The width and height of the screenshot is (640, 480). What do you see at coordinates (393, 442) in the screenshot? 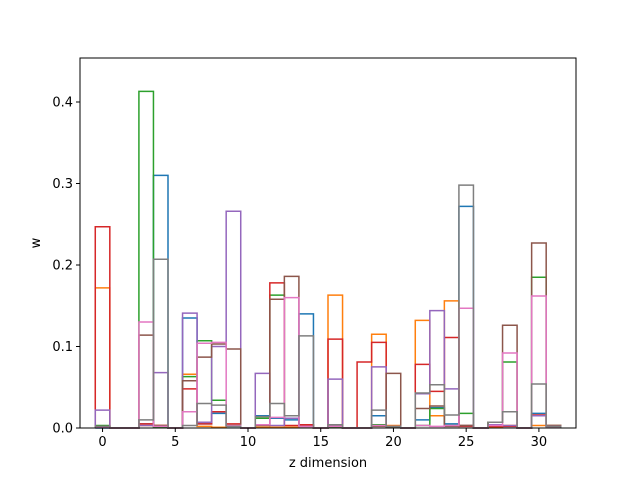
I see `x-tick-label: 20` at bounding box center [393, 442].